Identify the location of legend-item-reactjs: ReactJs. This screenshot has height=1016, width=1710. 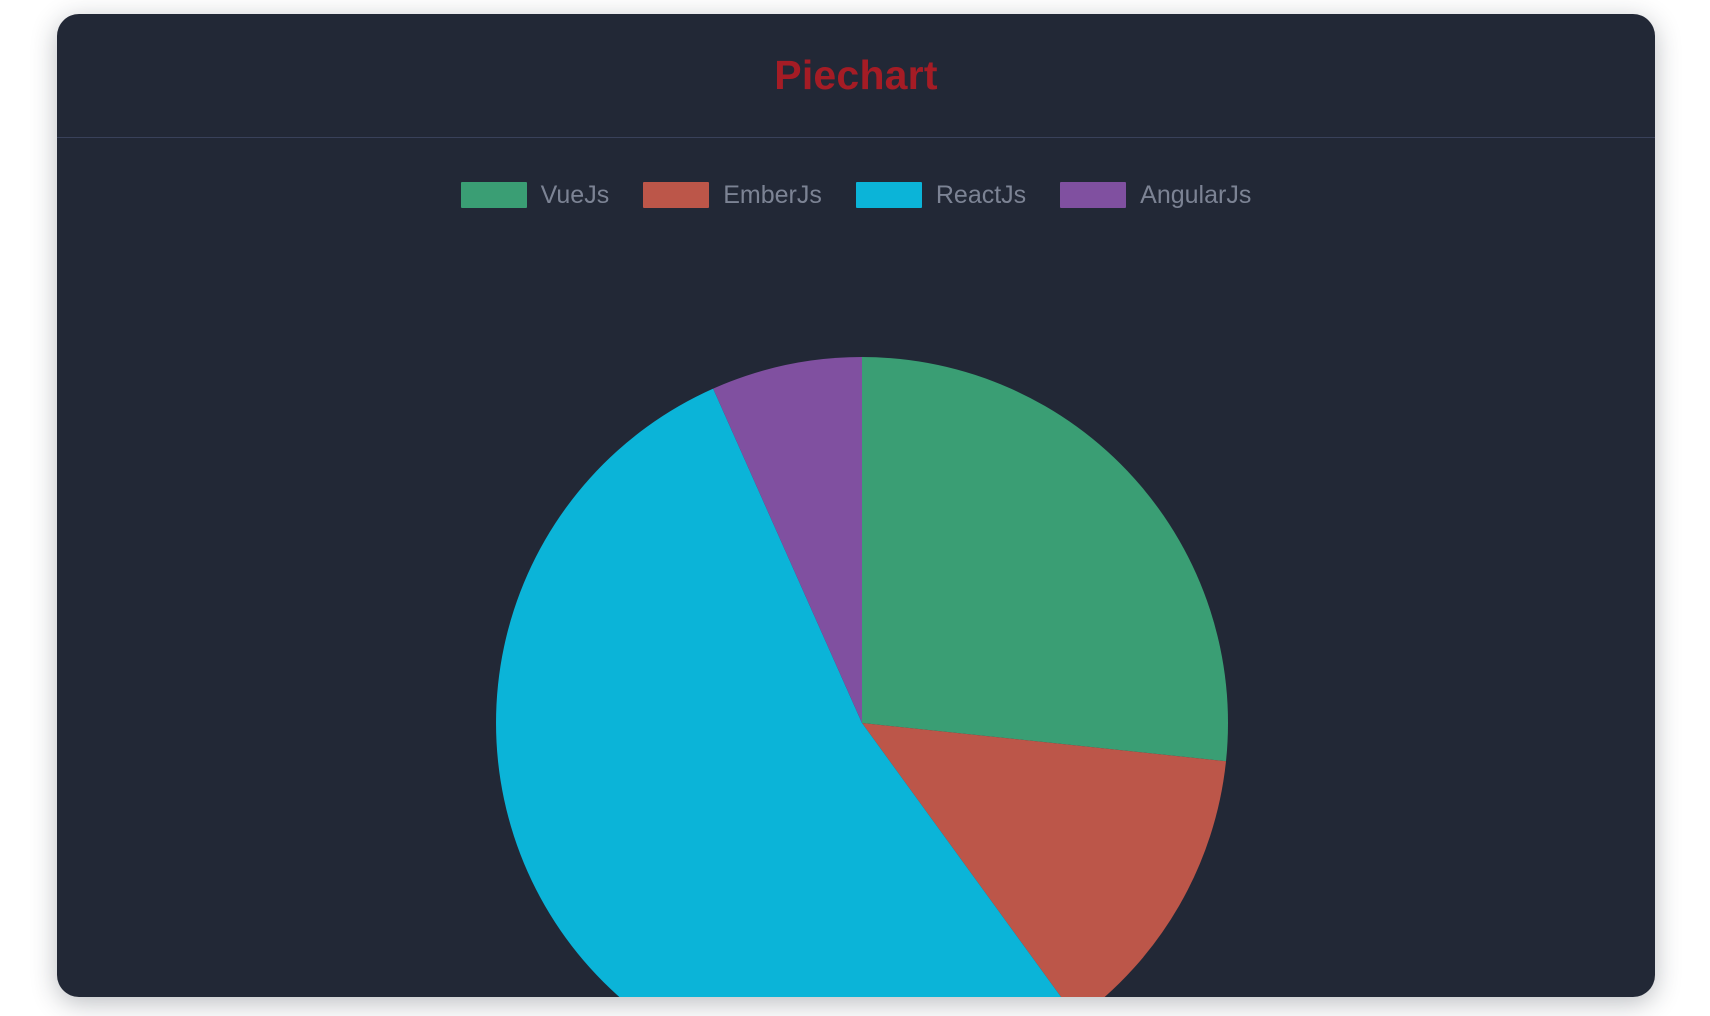
(941, 194).